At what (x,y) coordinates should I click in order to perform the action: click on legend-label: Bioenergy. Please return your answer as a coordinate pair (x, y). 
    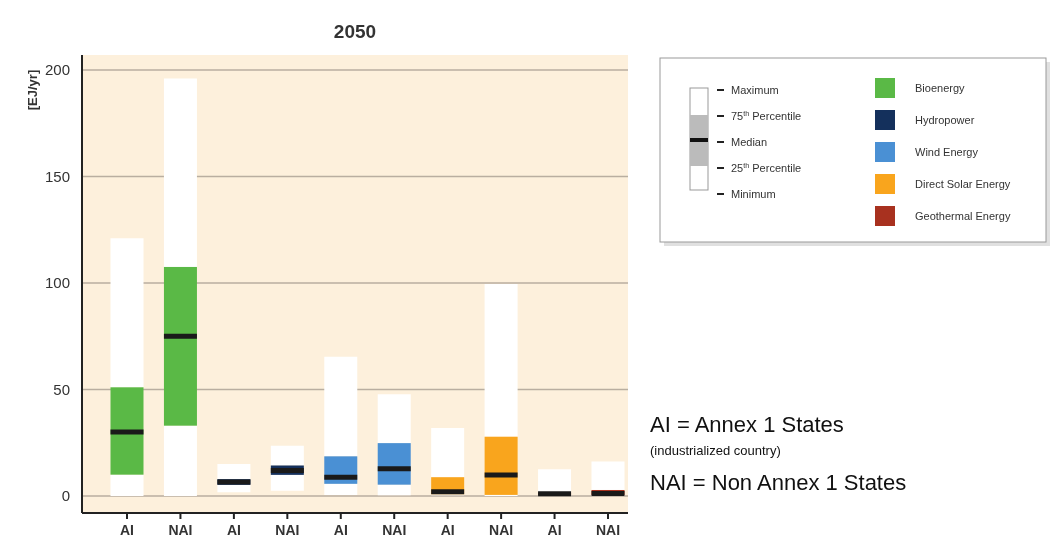
    Looking at the image, I should click on (940, 87).